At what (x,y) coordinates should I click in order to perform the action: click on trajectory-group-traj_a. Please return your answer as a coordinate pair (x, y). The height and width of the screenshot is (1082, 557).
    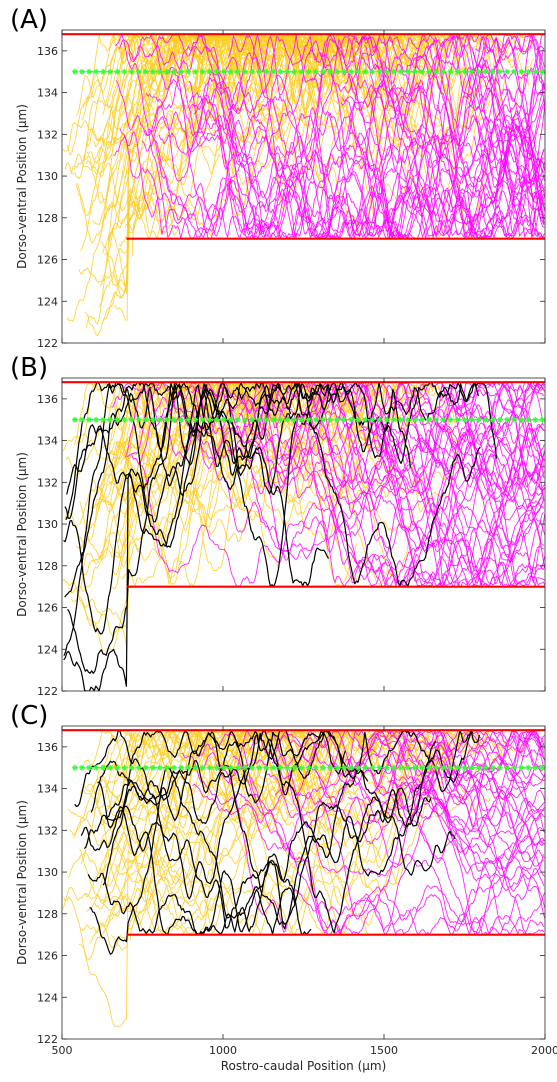
    Looking at the image, I should click on (363, 832).